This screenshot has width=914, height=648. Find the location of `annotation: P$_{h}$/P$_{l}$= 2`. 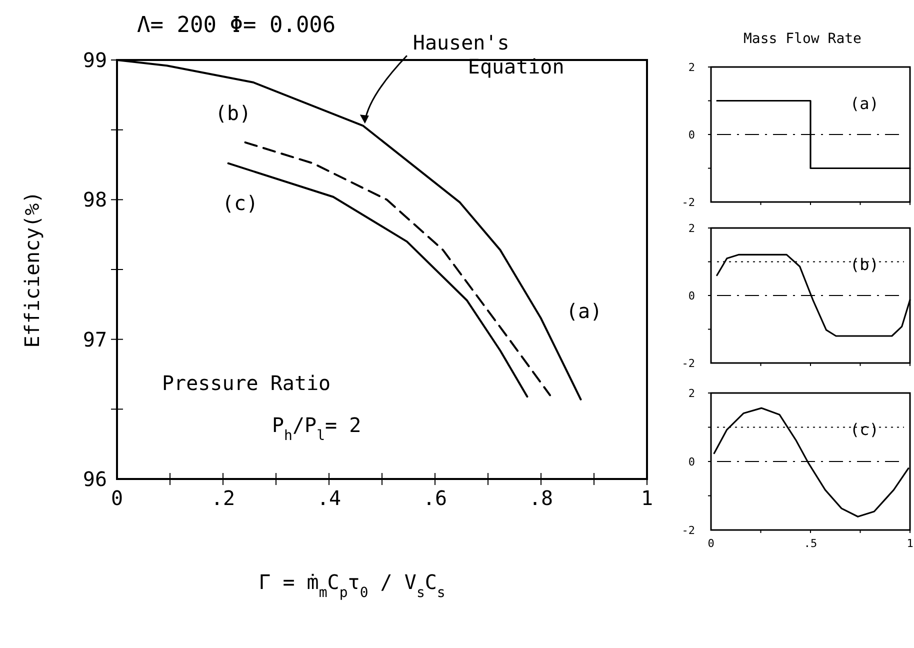

annotation: P$_{h}$/P$_{l}$= 2 is located at coordinates (317, 428).